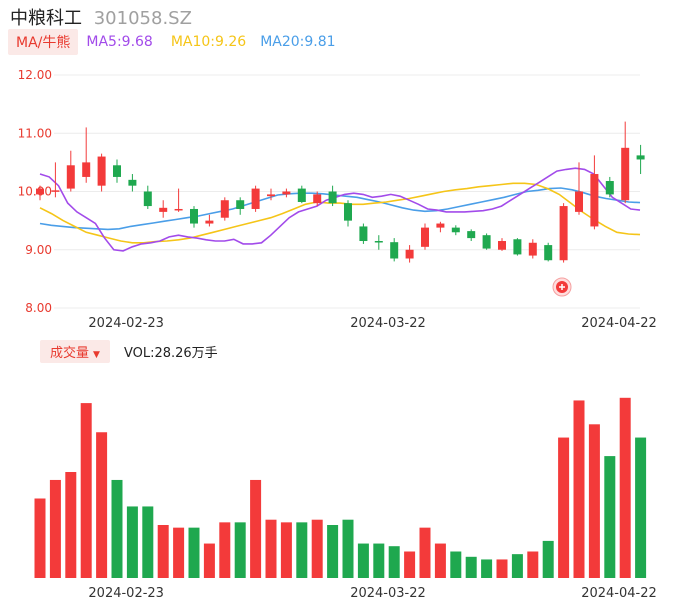 The height and width of the screenshot is (606, 686). I want to click on ma20-line, so click(340, 209).